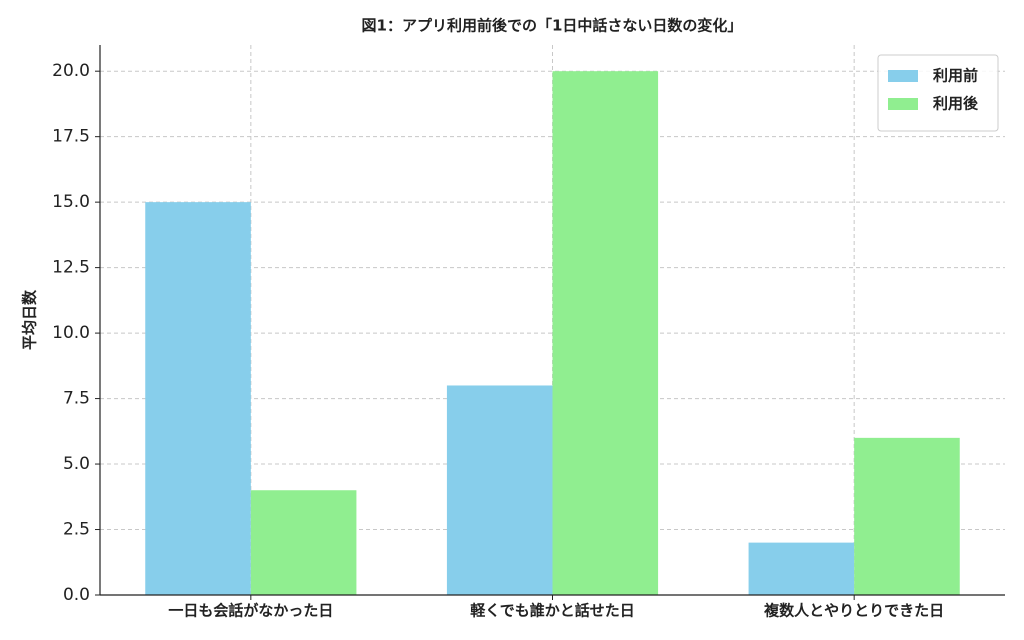 The image size is (1024, 640). I want to click on y-tick-label: 0.0, so click(76, 595).